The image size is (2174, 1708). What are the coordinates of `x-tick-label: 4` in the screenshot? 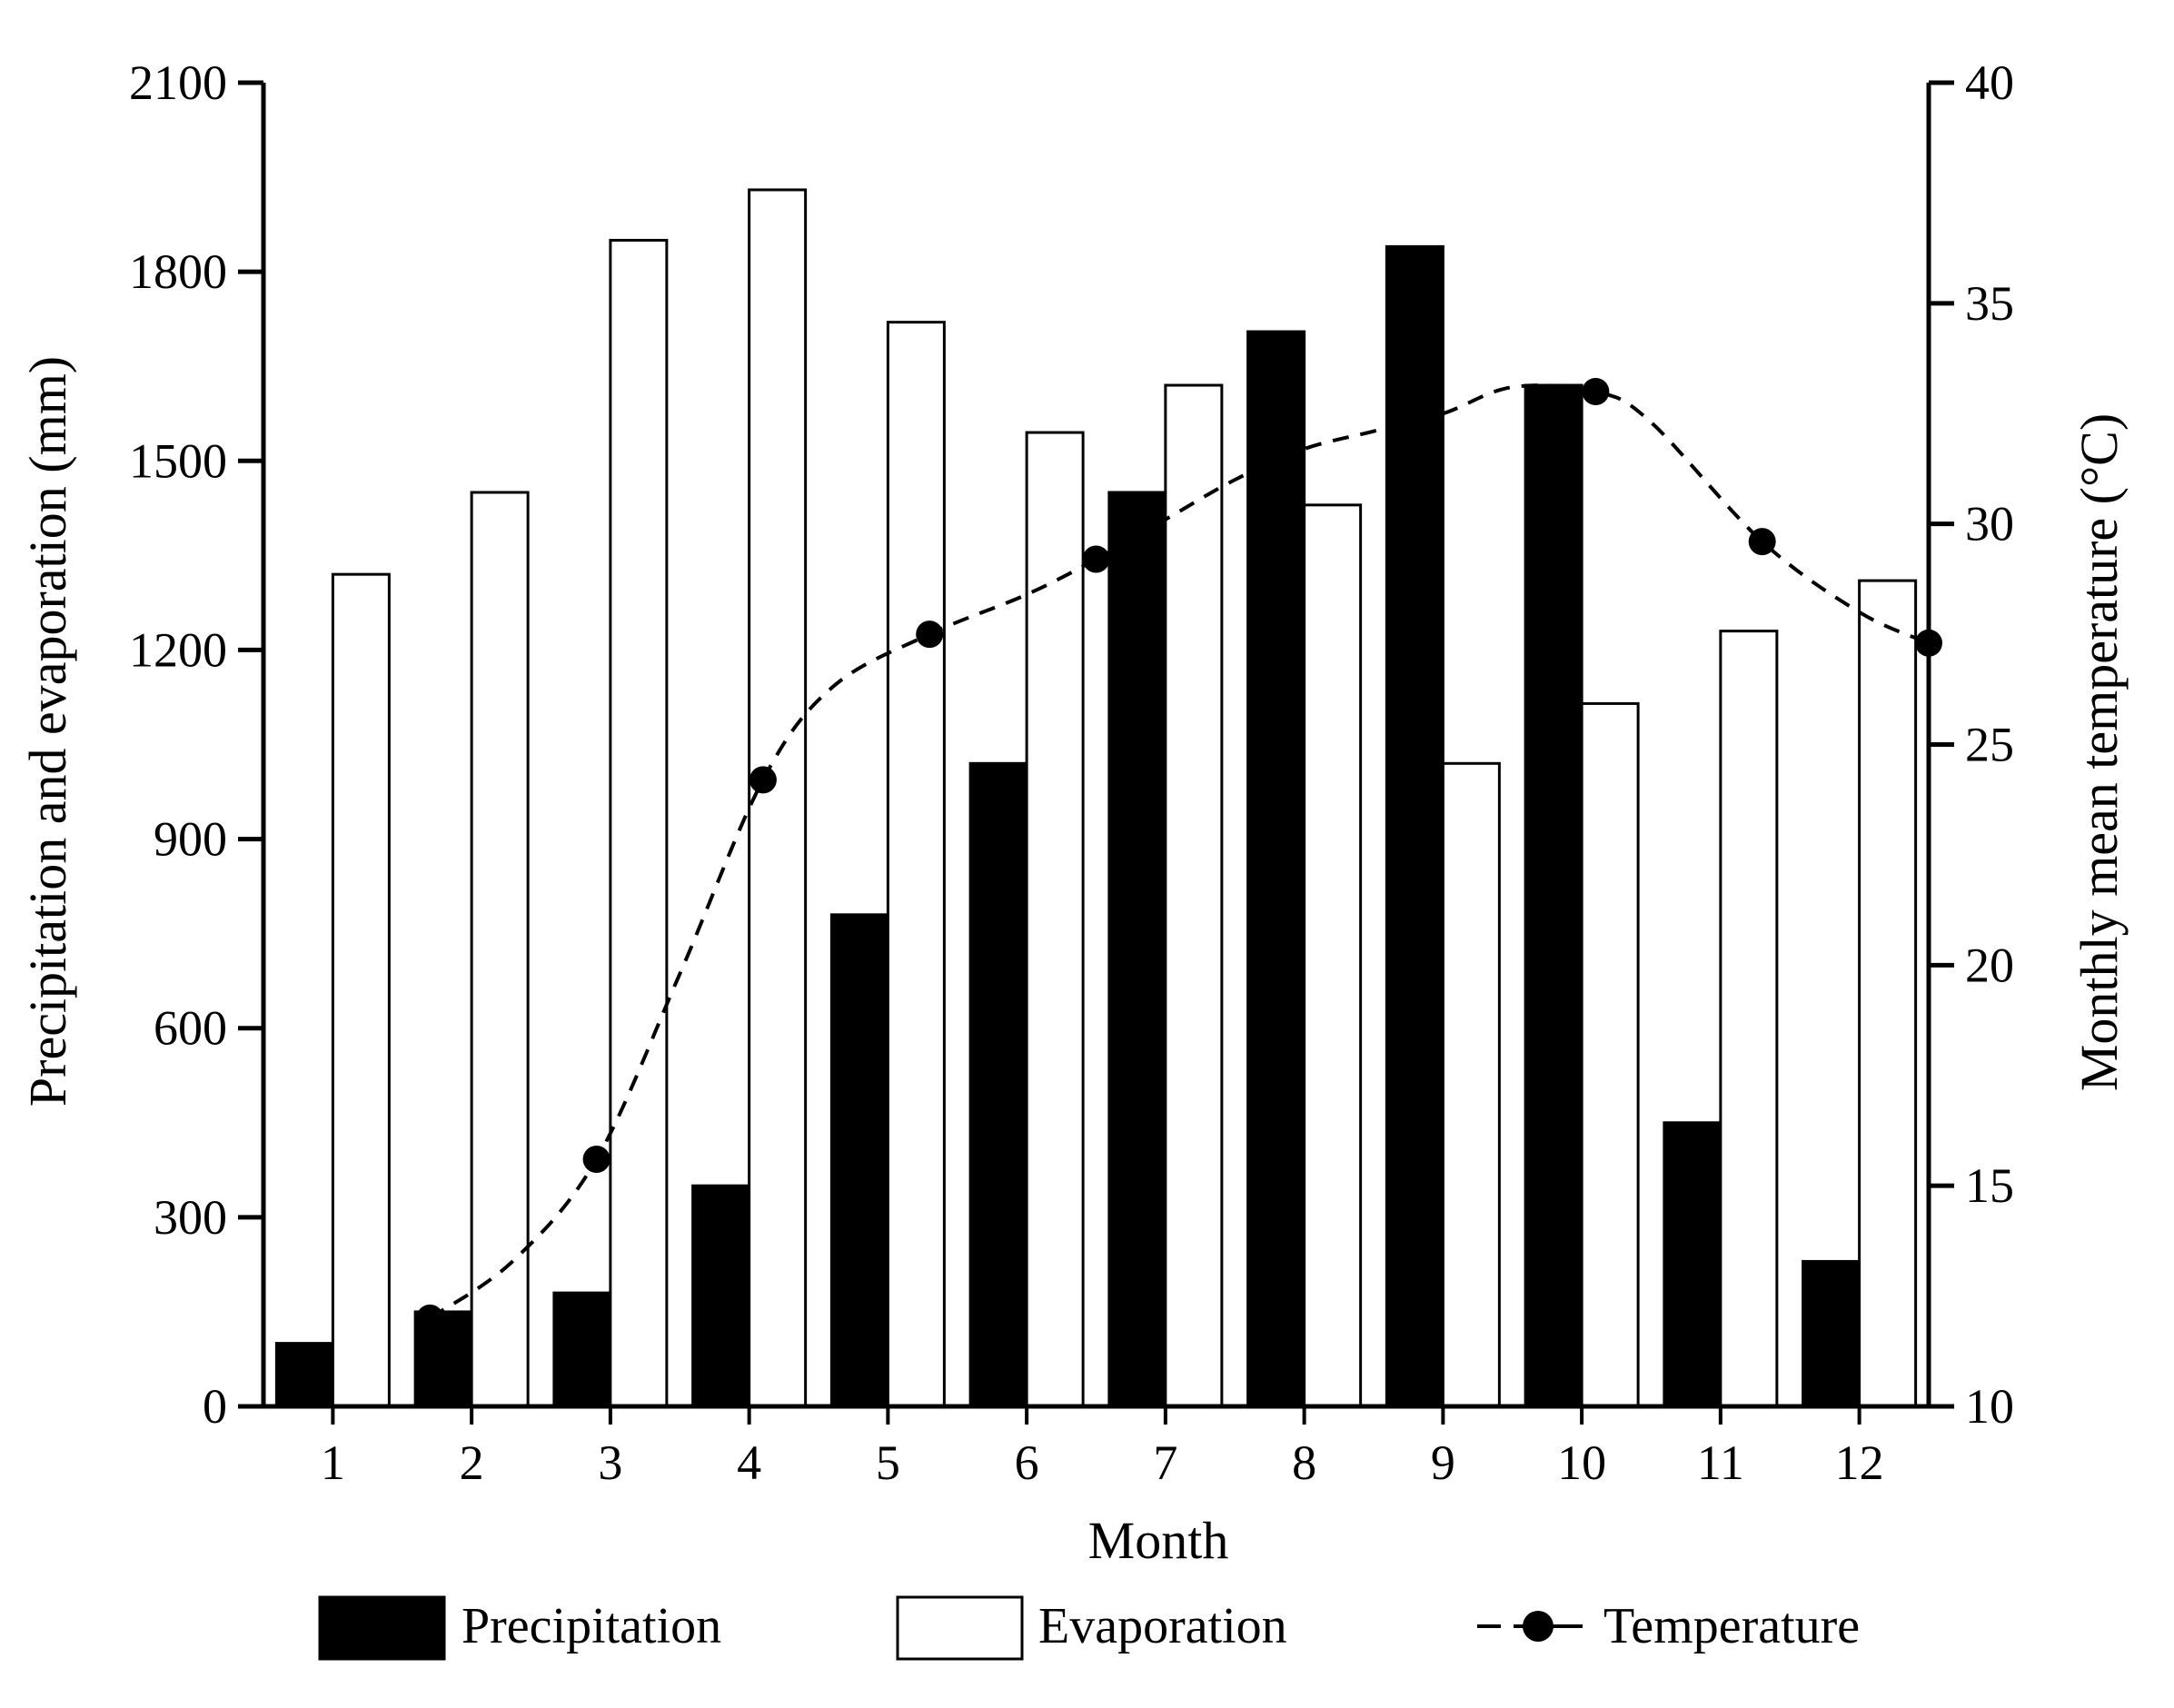 It's located at (749, 1462).